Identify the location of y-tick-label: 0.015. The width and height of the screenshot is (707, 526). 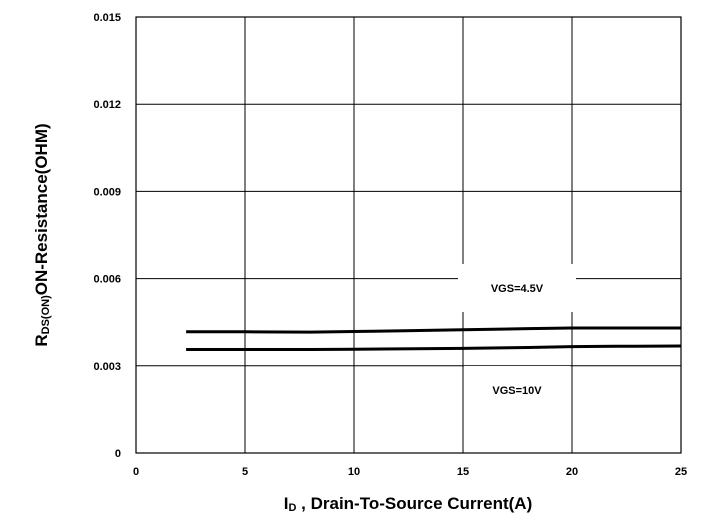
(107, 18).